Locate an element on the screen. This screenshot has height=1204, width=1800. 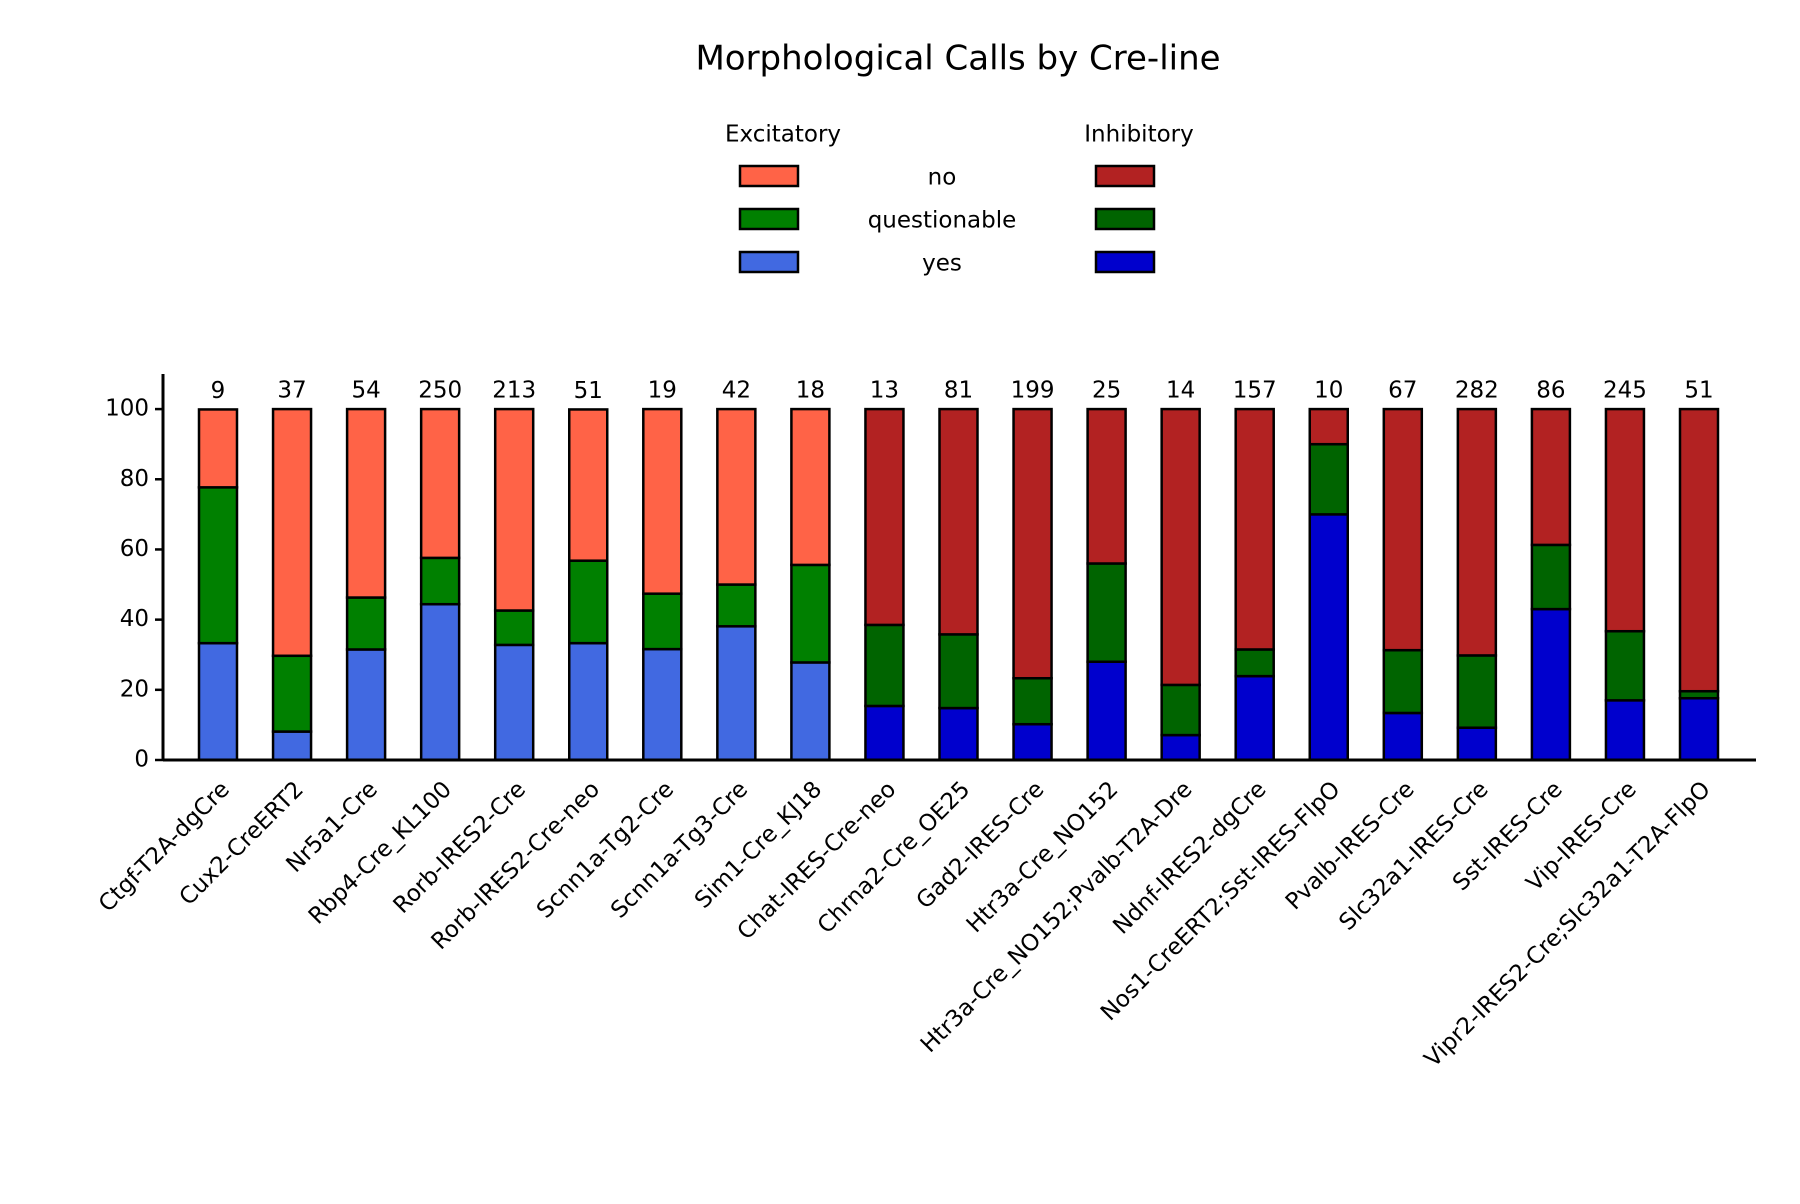
y-tick-label: 40 is located at coordinates (134, 619).